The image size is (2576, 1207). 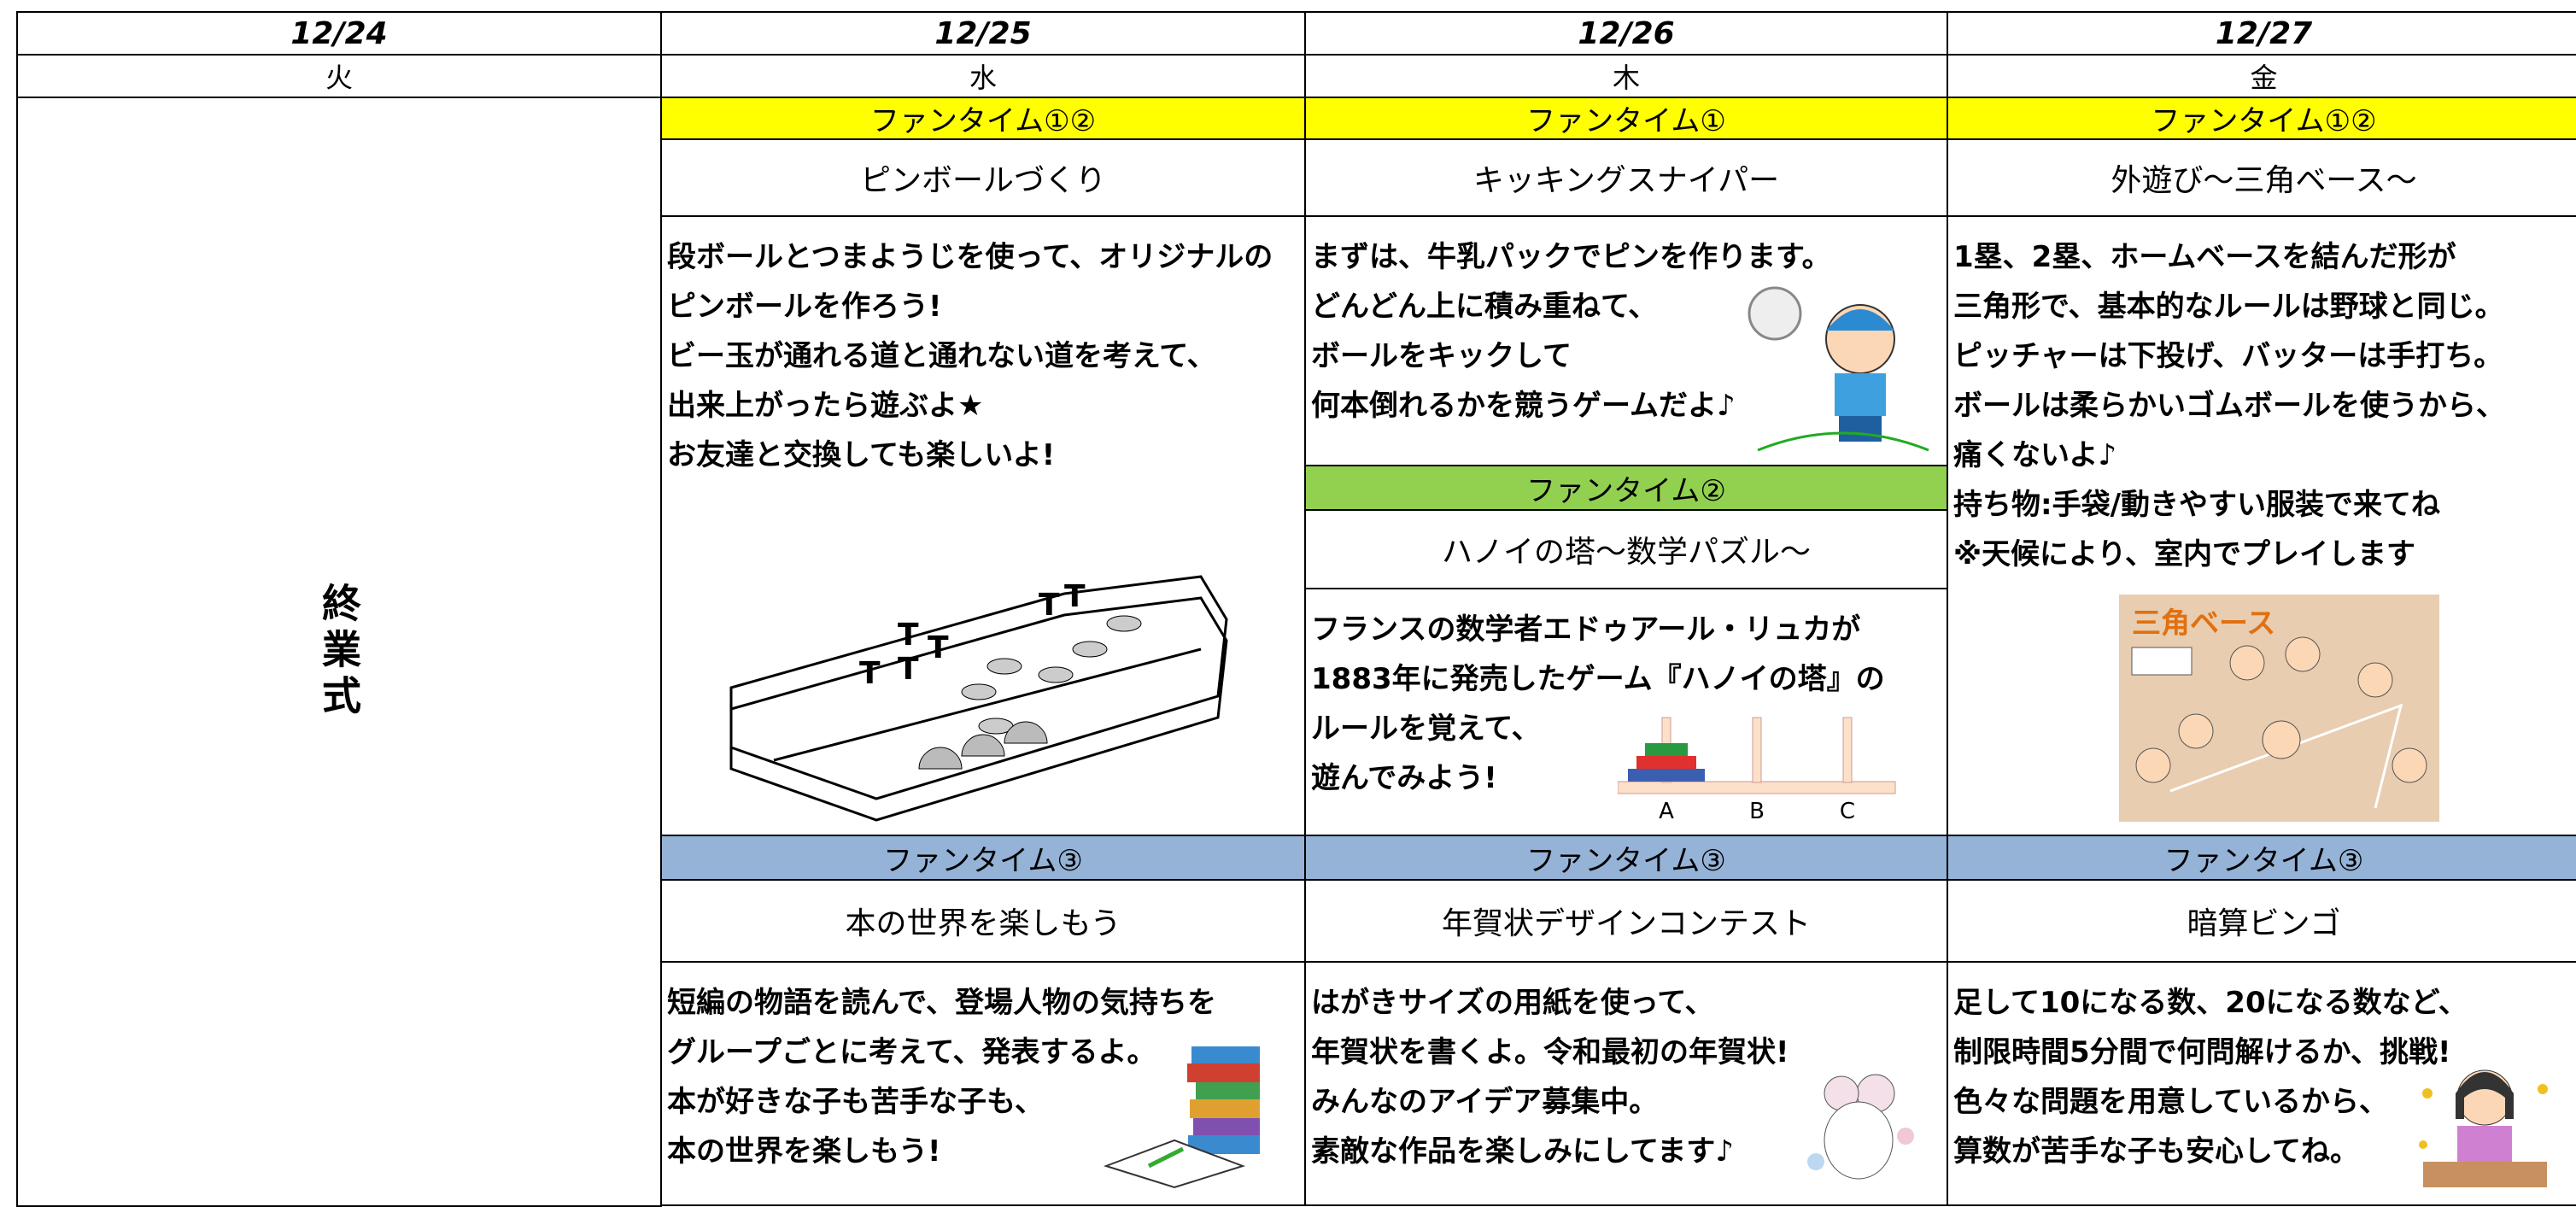 I want to click on day-cell: 木, so click(x=1626, y=76).